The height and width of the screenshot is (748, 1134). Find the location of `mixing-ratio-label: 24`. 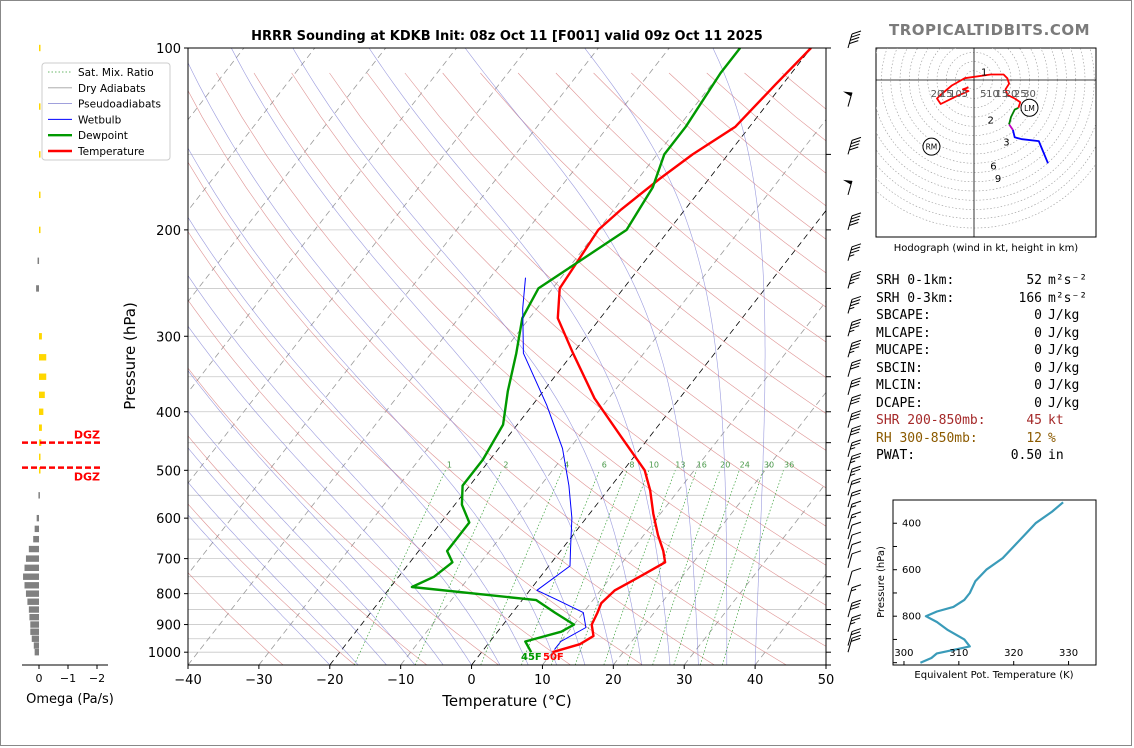

mixing-ratio-label: 24 is located at coordinates (745, 464).